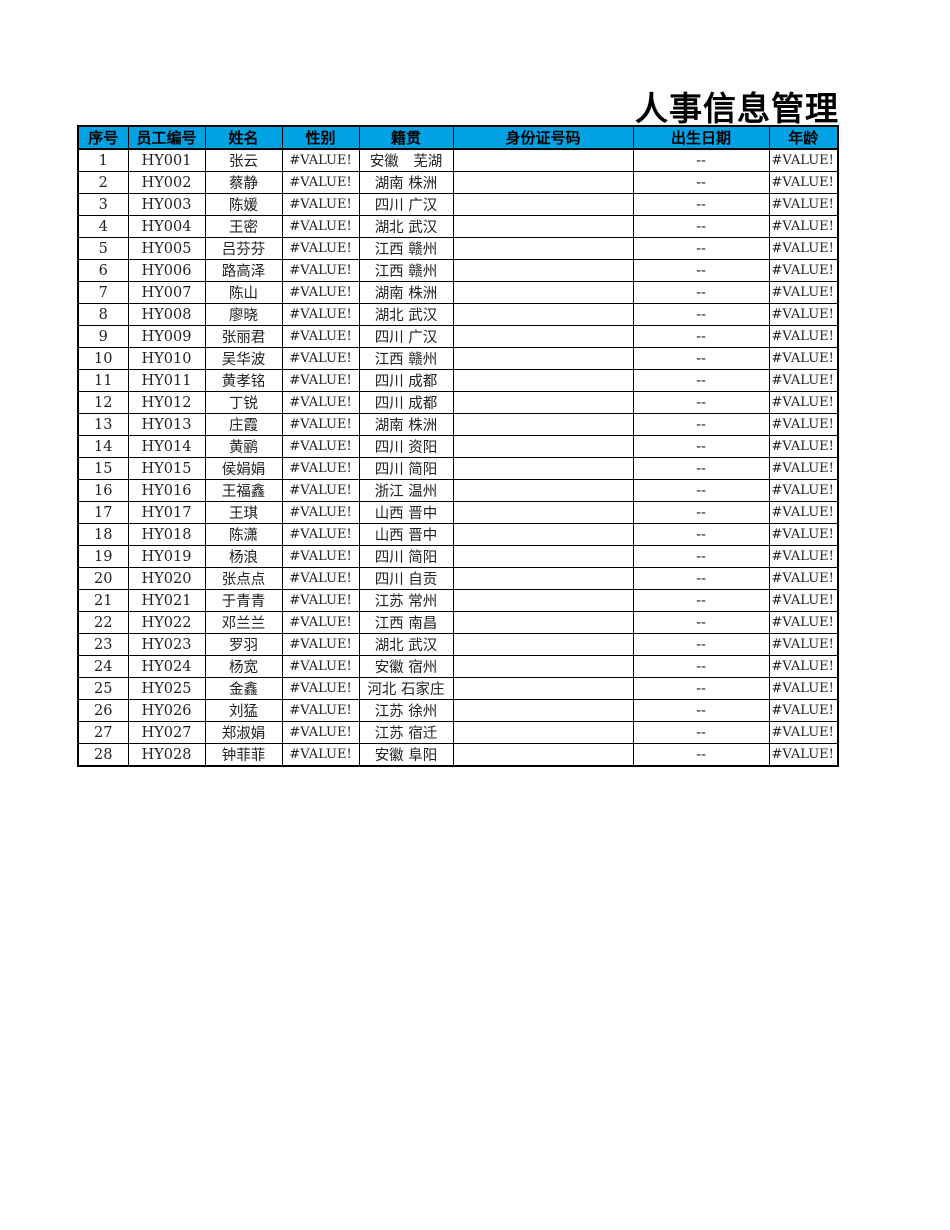  Describe the element at coordinates (103, 292) in the screenshot. I see `cell-seq: 7` at that location.